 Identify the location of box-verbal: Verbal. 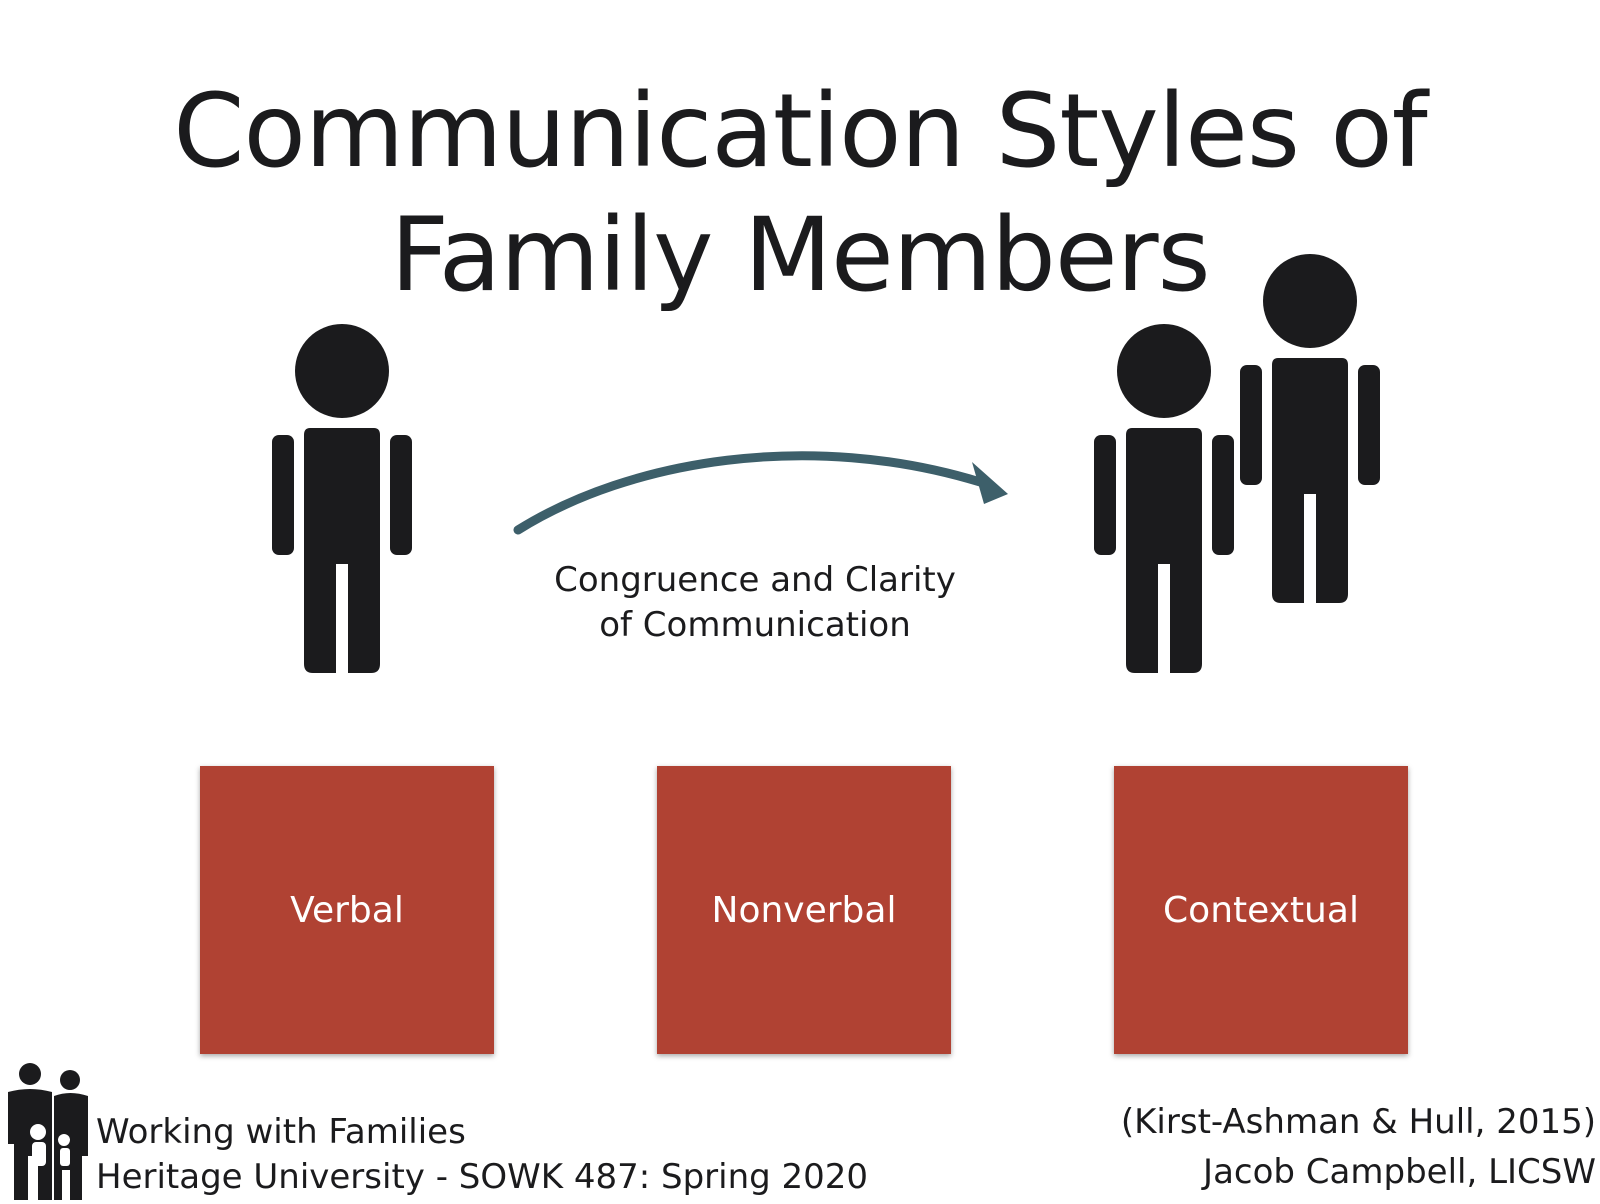
(347, 910).